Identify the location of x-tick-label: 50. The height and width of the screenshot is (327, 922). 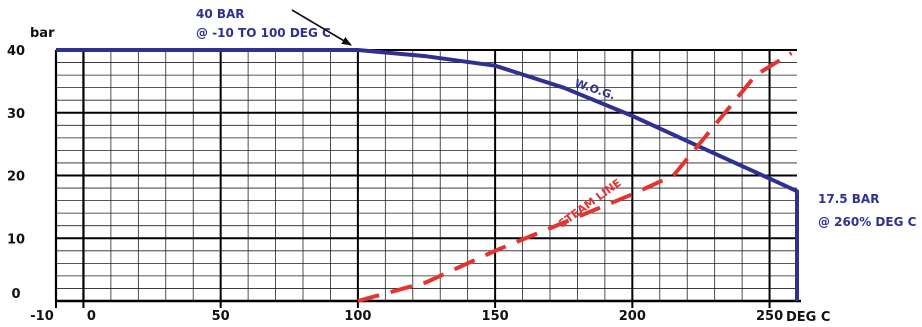
(221, 316).